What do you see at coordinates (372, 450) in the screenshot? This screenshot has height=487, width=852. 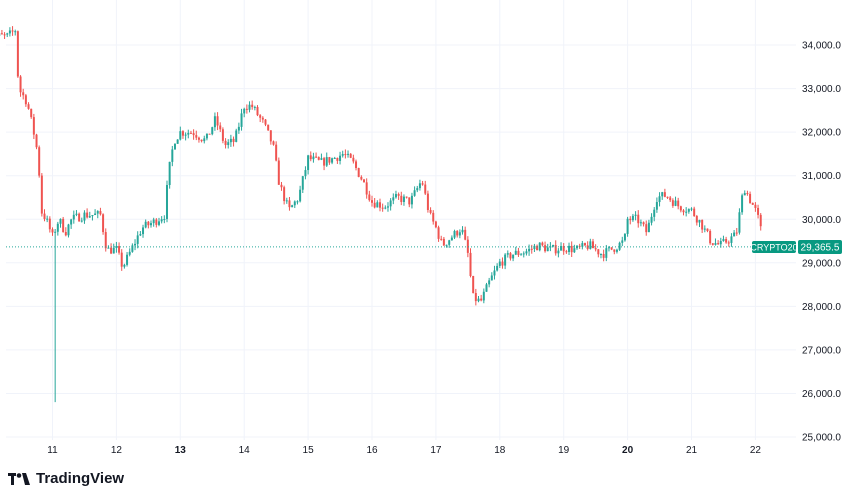 I see `x-tick-label: 16` at bounding box center [372, 450].